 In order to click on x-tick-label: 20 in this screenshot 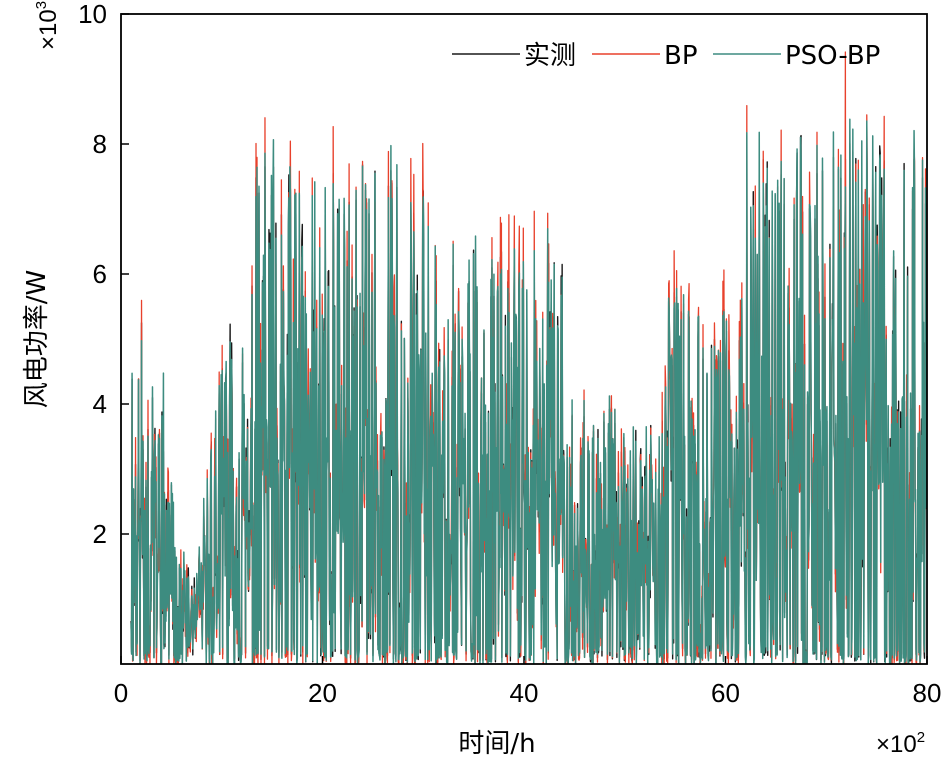, I will do `click(322, 693)`.